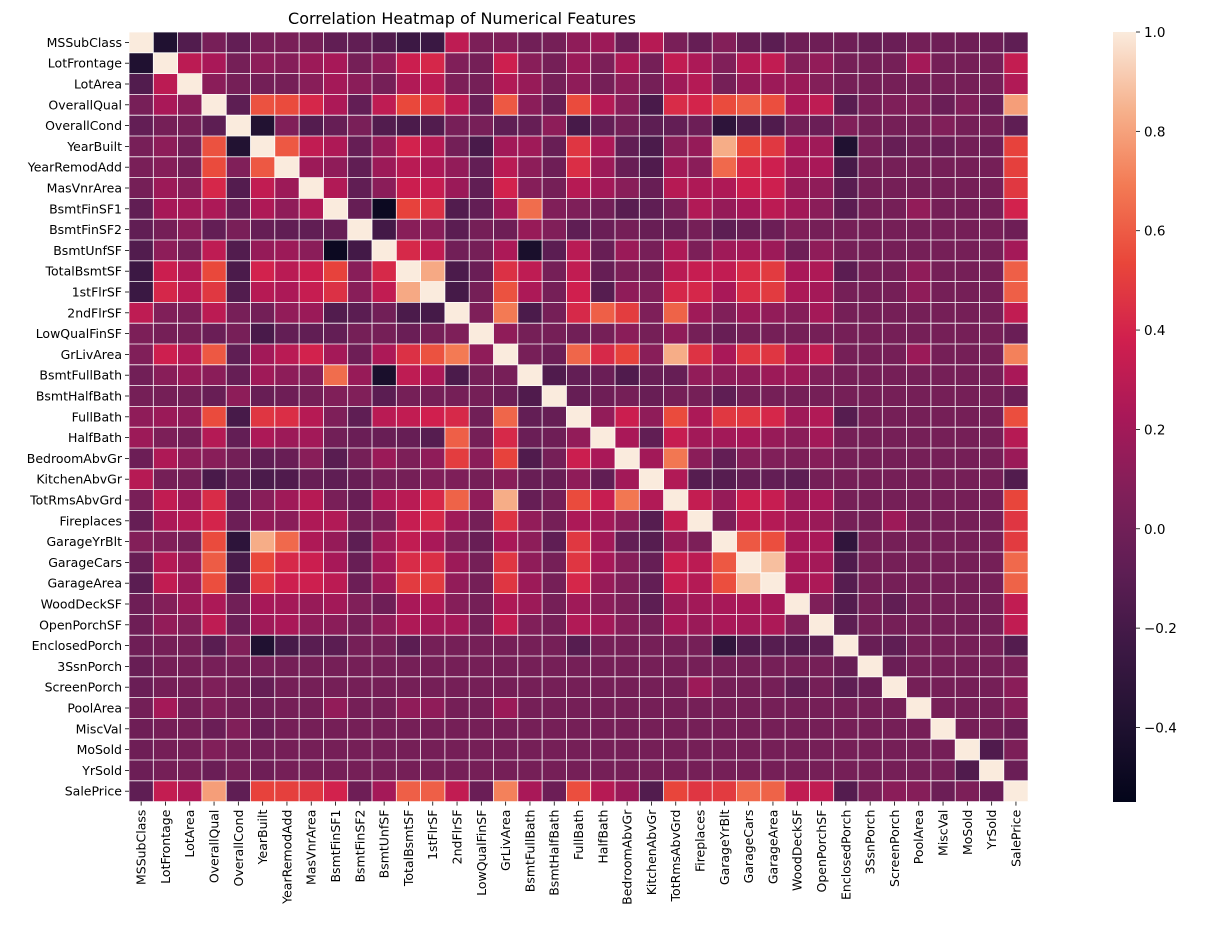 Image resolution: width=1205 pixels, height=928 pixels. Describe the element at coordinates (89, 666) in the screenshot. I see `y-tick-label: 3SsnPorch` at that location.